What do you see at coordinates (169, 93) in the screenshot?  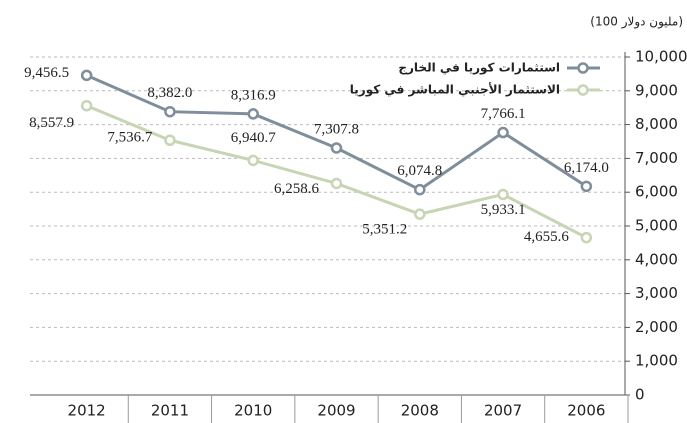 I see `value-label: 8,382.0` at bounding box center [169, 93].